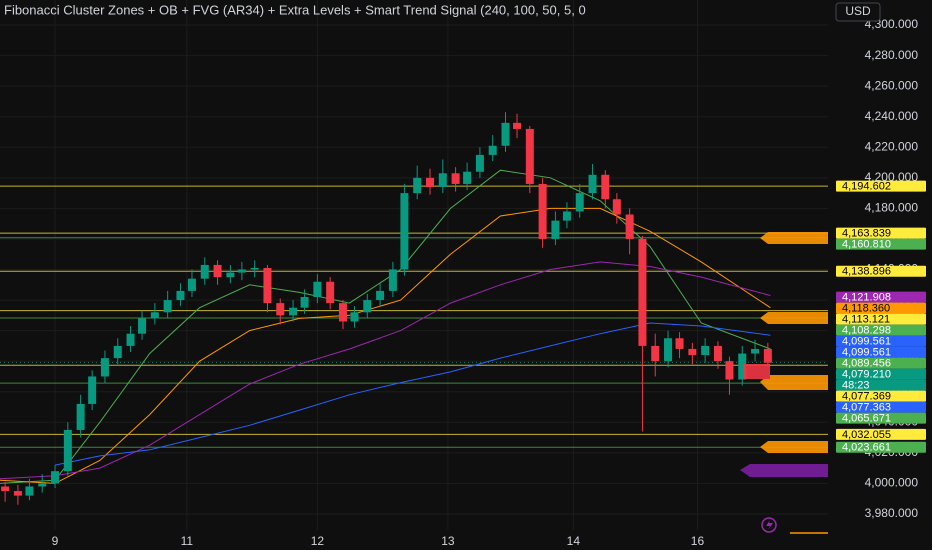 This screenshot has height=550, width=932. What do you see at coordinates (866, 331) in the screenshot?
I see `level-label: 4,108.298` at bounding box center [866, 331].